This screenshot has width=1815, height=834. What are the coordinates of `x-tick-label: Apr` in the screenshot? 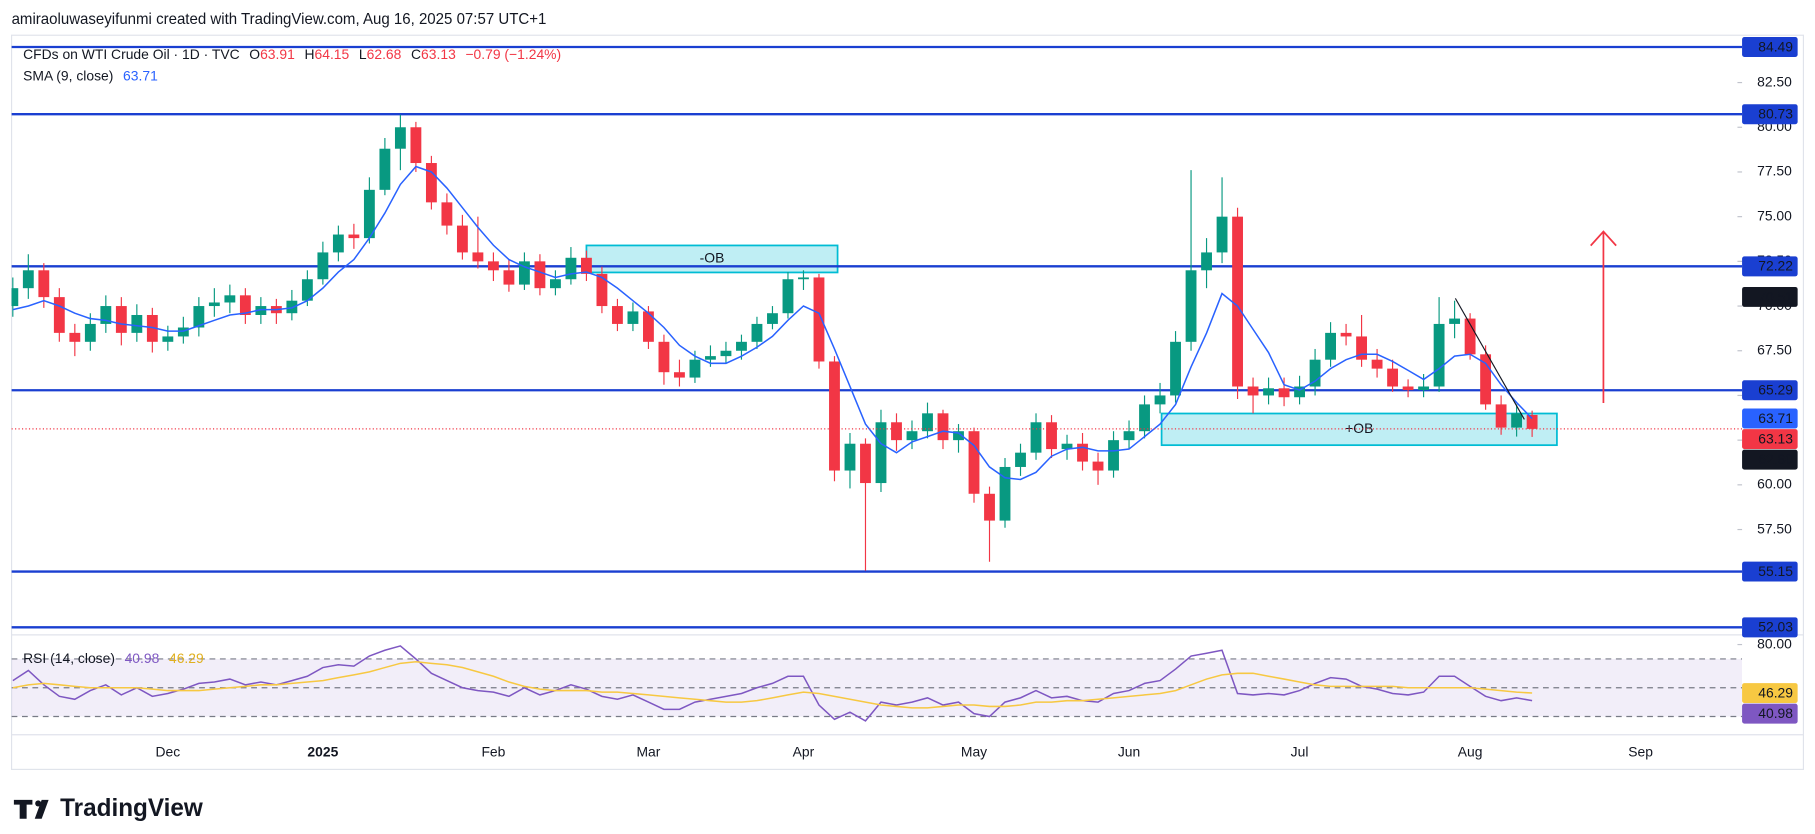 It's located at (804, 752).